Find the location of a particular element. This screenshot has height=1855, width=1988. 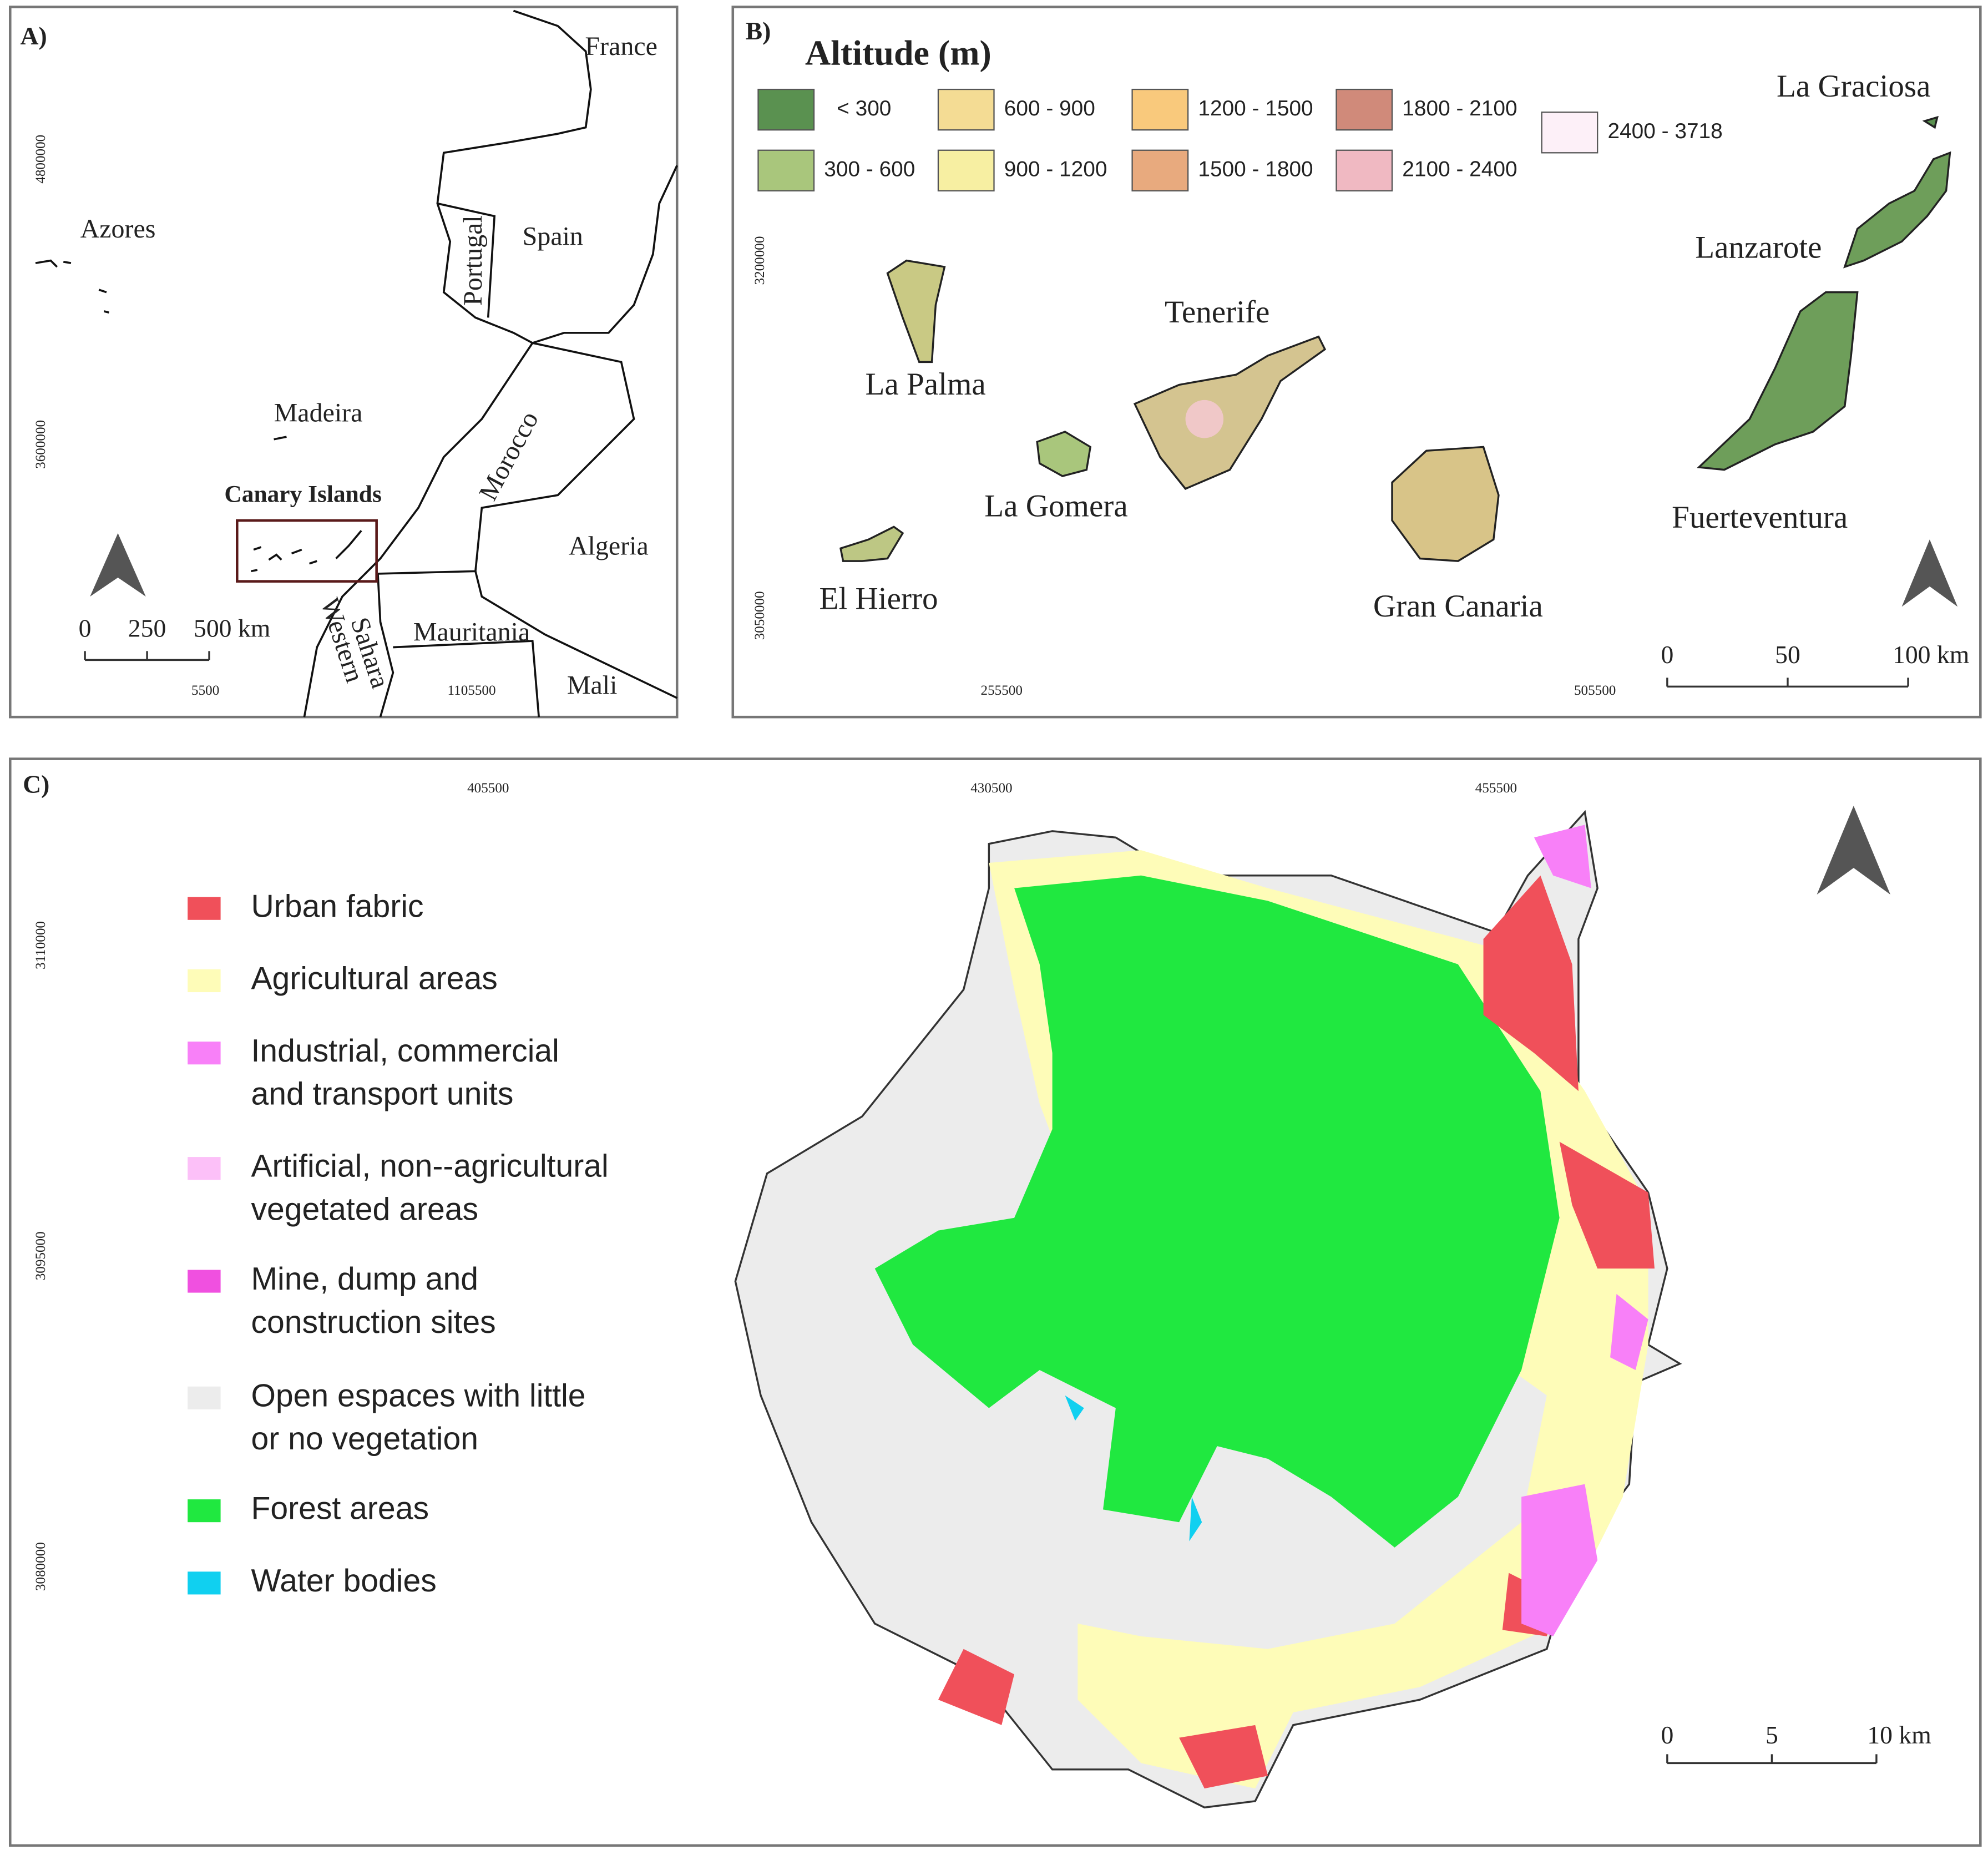

scale-label: 10 km is located at coordinates (1899, 1735).